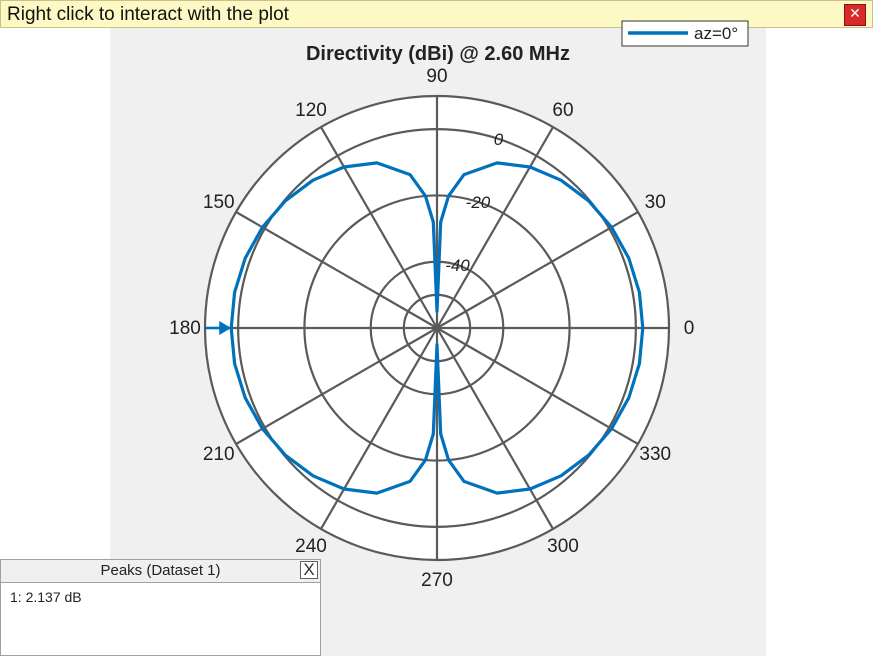 This screenshot has height=656, width=875. I want to click on peak-marker, so click(225, 328).